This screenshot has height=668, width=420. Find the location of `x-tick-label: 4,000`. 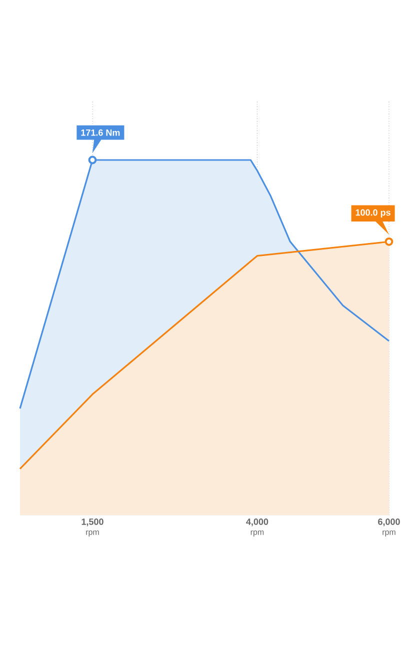

x-tick-label: 4,000 is located at coordinates (257, 522).